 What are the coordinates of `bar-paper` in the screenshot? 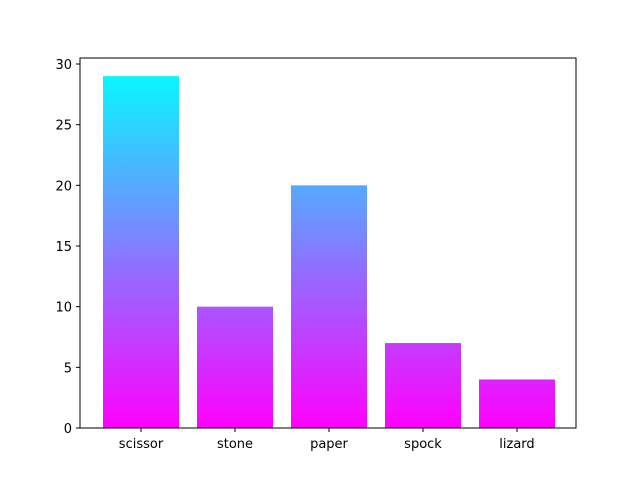 It's located at (329, 306).